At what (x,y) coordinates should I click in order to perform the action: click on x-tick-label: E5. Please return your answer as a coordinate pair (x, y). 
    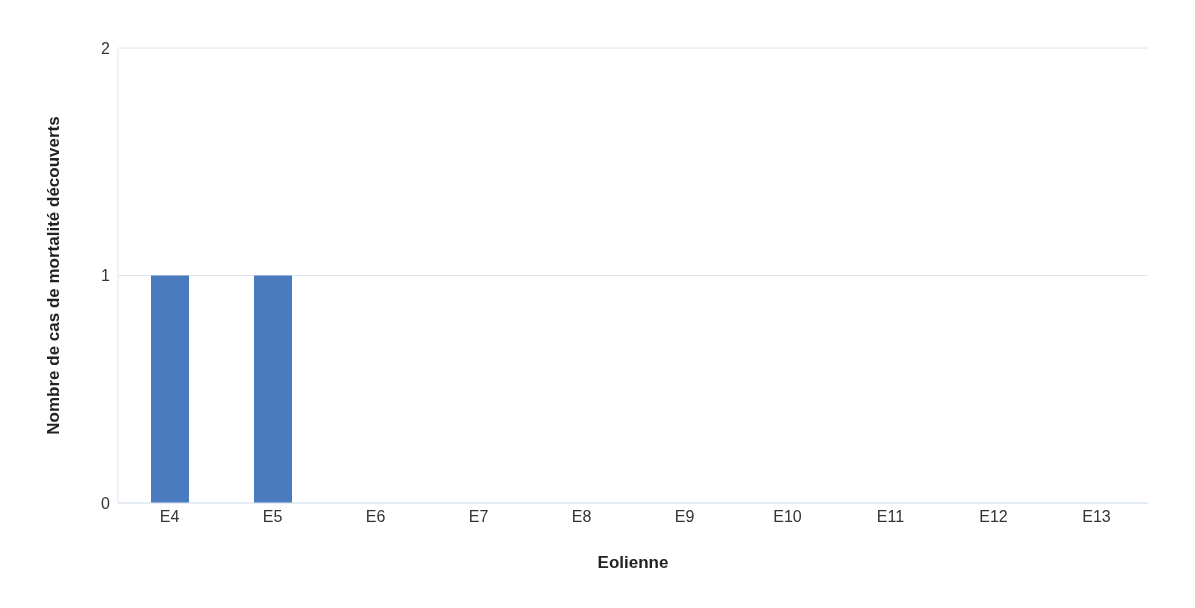
    Looking at the image, I should click on (272, 517).